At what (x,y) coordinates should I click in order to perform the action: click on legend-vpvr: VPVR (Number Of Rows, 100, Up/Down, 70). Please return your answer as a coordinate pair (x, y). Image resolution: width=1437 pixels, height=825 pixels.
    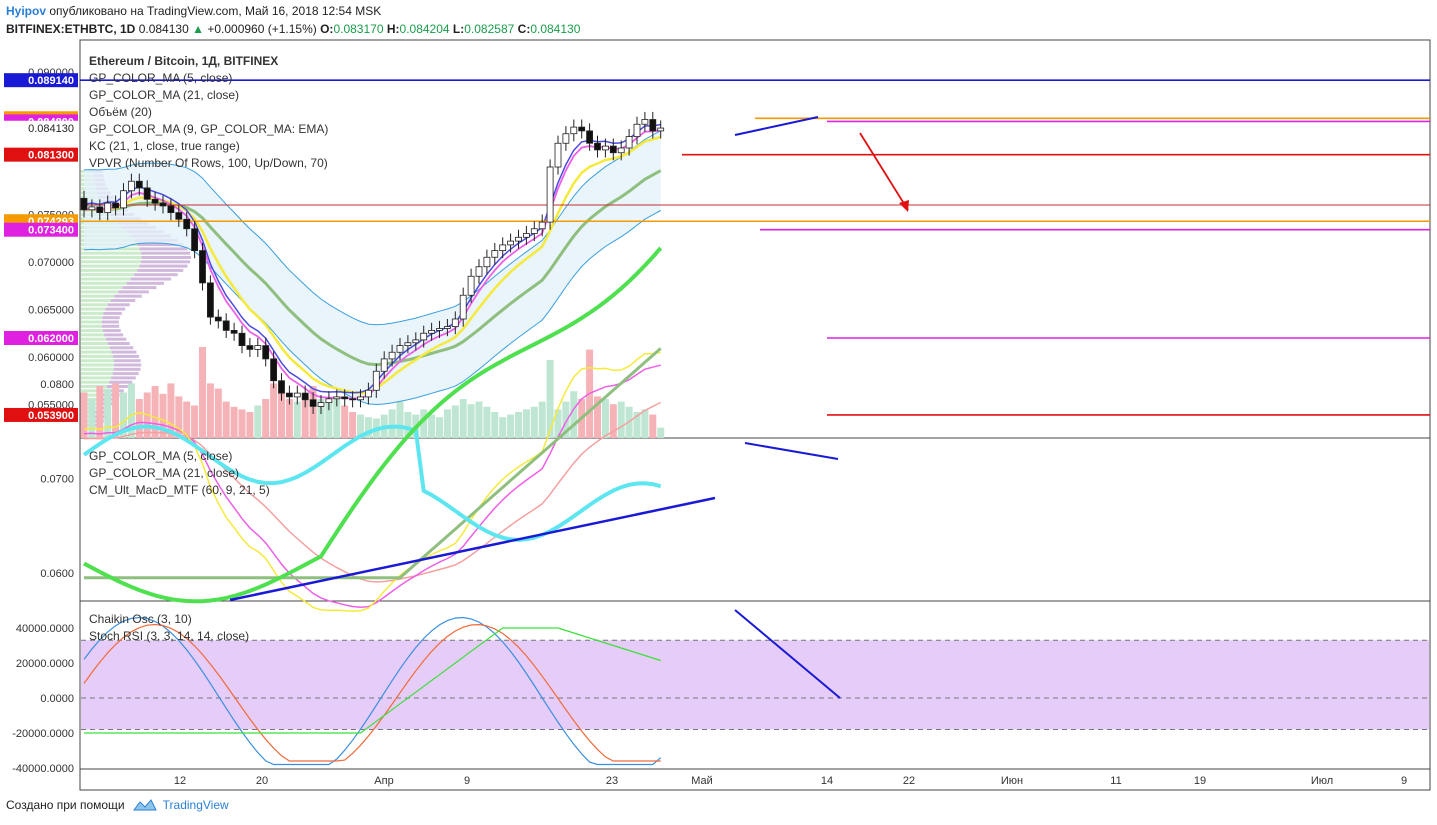
    Looking at the image, I should click on (208, 163).